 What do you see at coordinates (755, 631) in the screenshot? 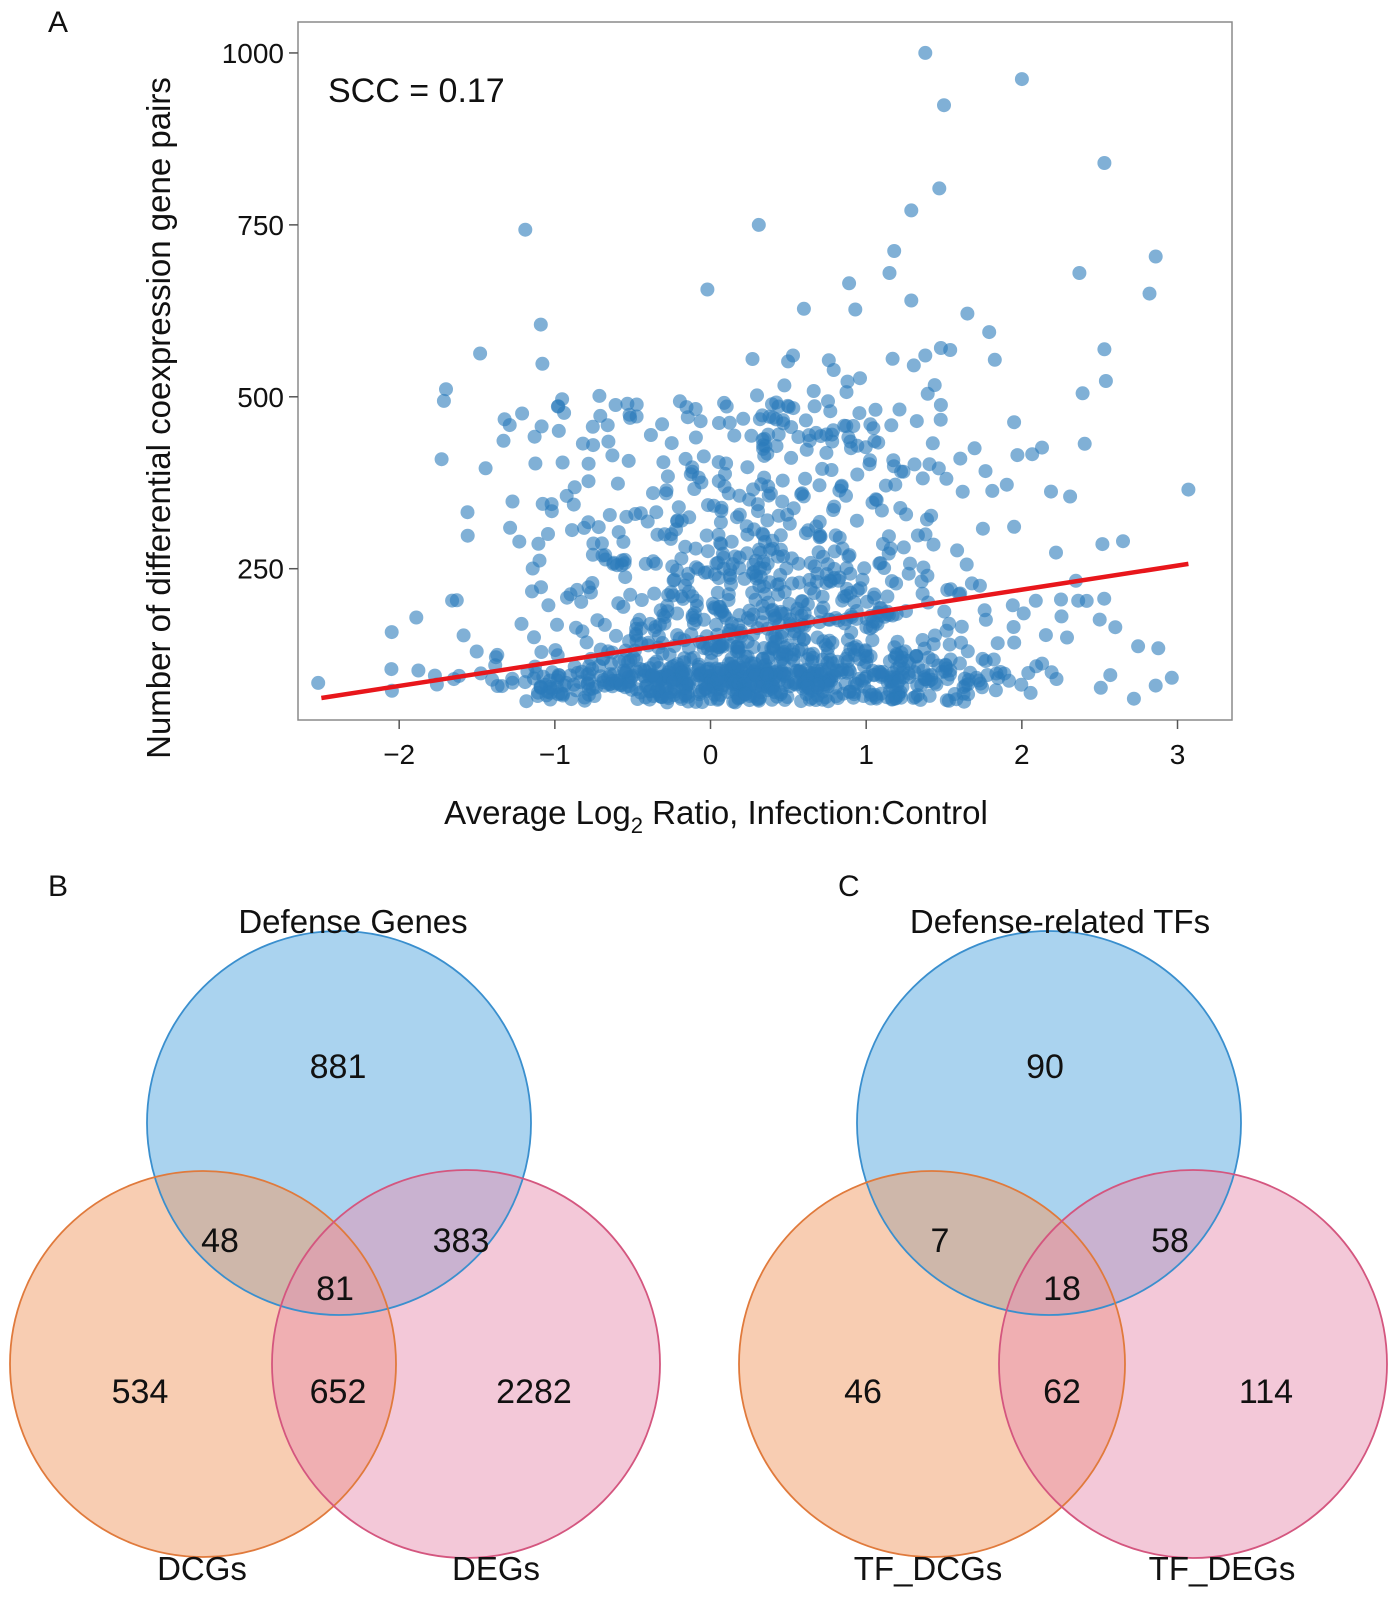
I see `regression-line` at bounding box center [755, 631].